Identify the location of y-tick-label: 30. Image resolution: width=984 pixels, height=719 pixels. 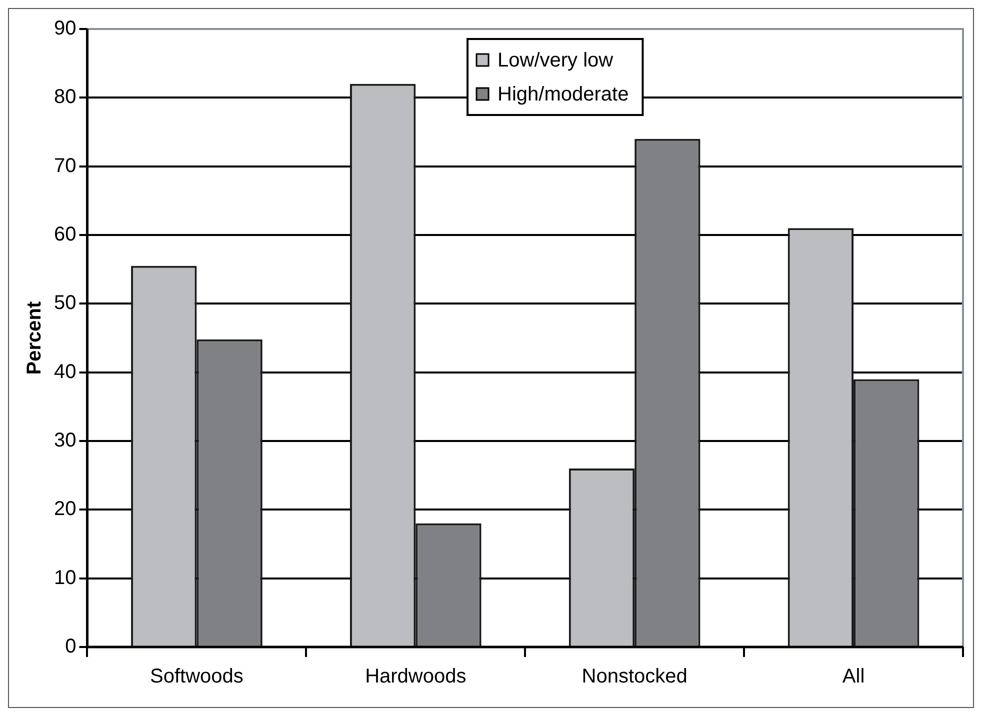
(65, 441).